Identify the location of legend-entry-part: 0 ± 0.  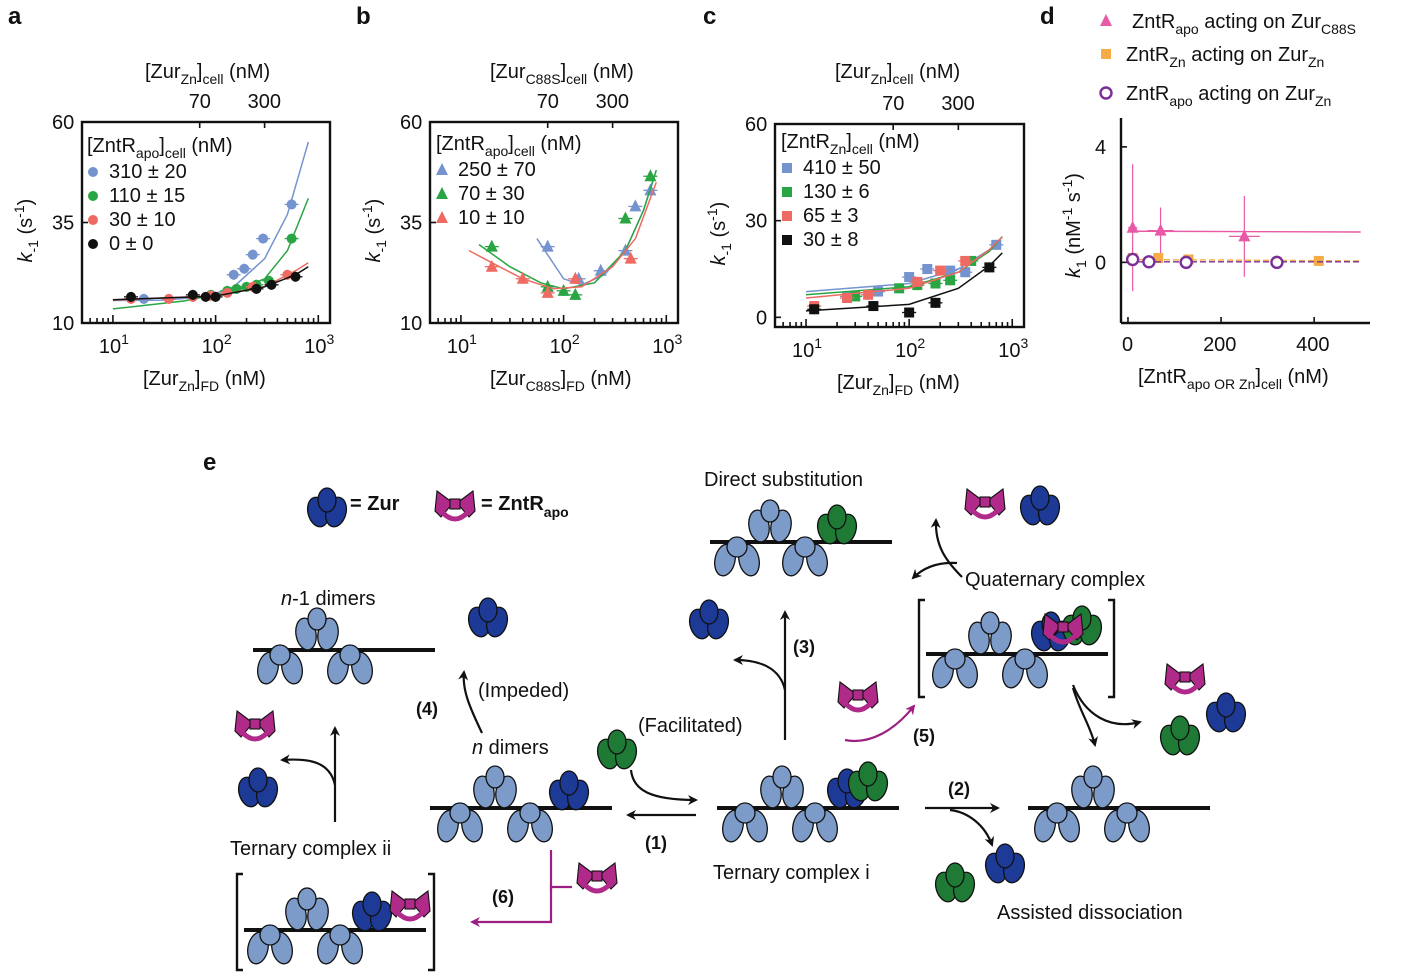
(131, 244).